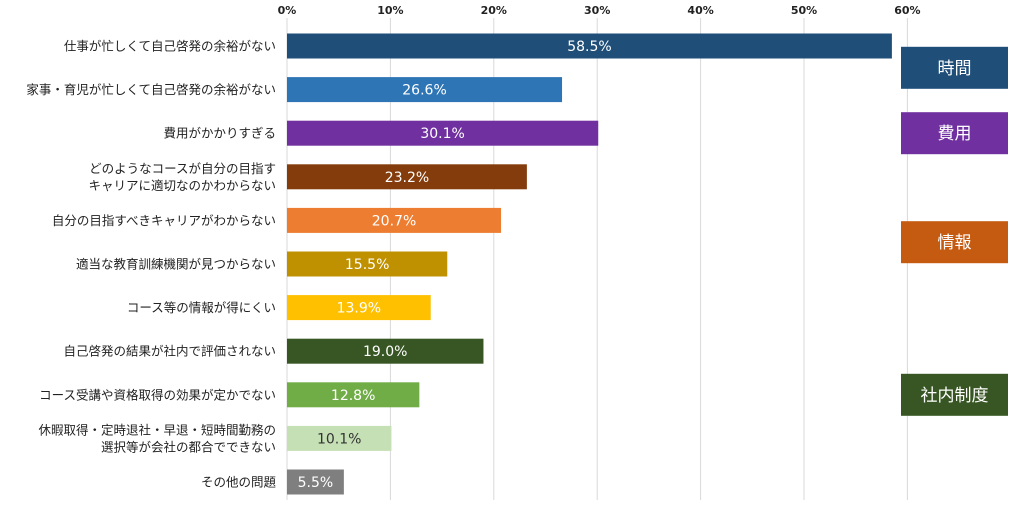 The image size is (1025, 521). Describe the element at coordinates (157, 394) in the screenshot. I see `category-label: コース受講や資格取得の効果が定かでない` at that location.